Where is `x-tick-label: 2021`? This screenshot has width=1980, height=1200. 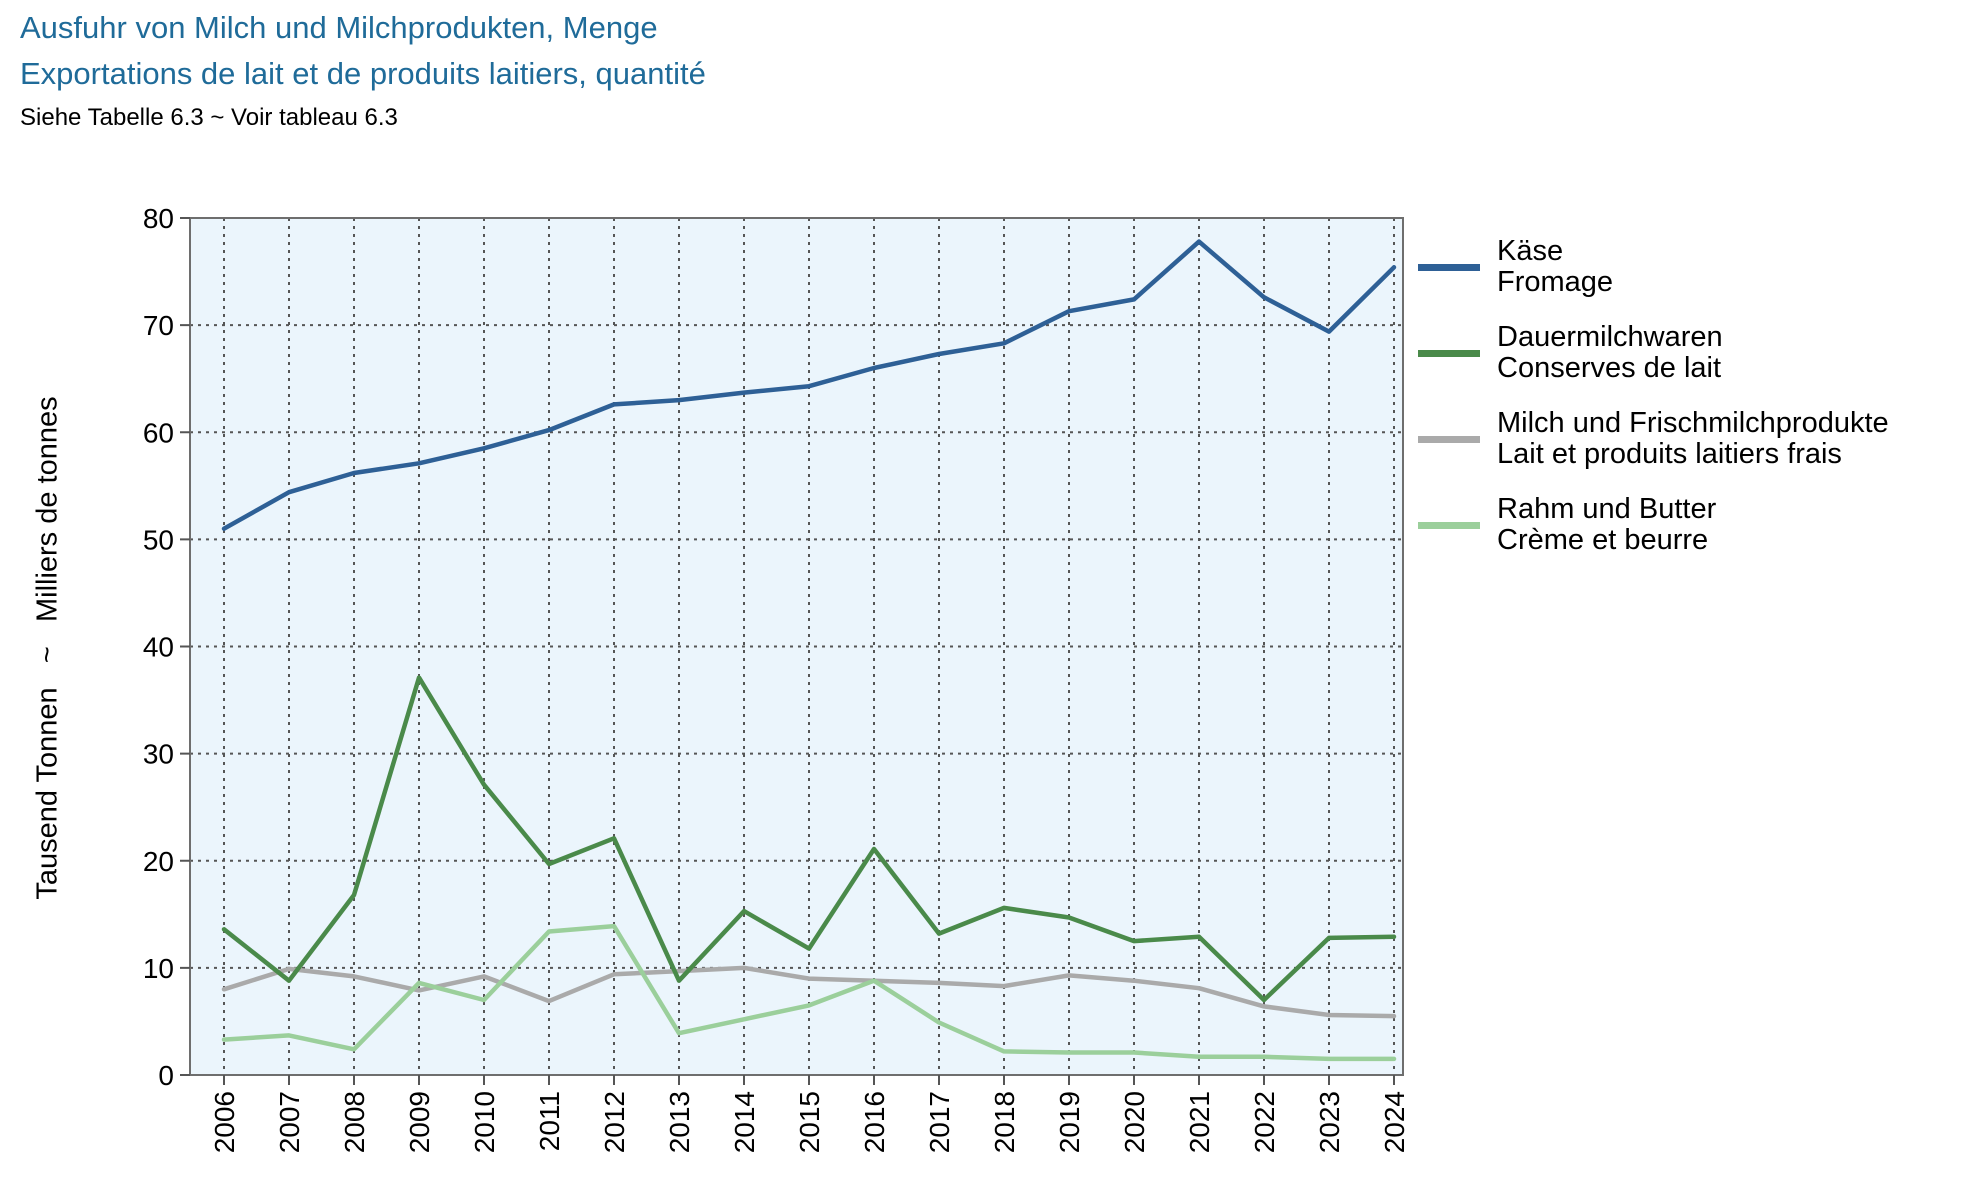 x-tick-label: 2021 is located at coordinates (1199, 1122).